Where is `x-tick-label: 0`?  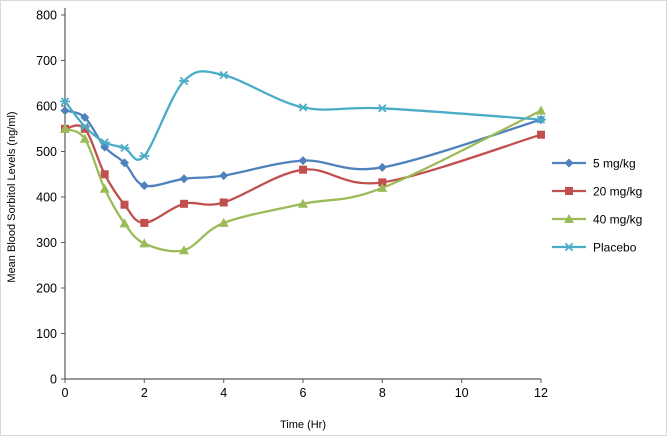
x-tick-label: 0 is located at coordinates (65, 393).